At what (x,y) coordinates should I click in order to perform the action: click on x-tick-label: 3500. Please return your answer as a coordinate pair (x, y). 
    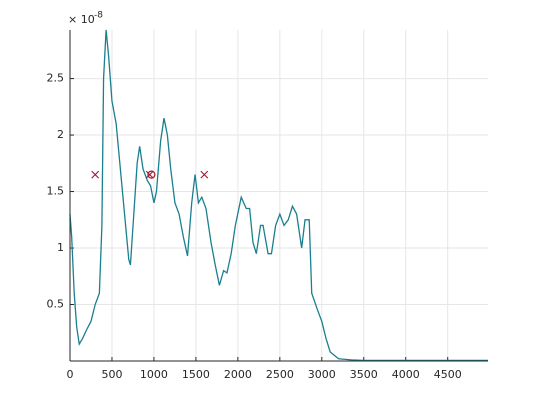
    Looking at the image, I should click on (364, 374).